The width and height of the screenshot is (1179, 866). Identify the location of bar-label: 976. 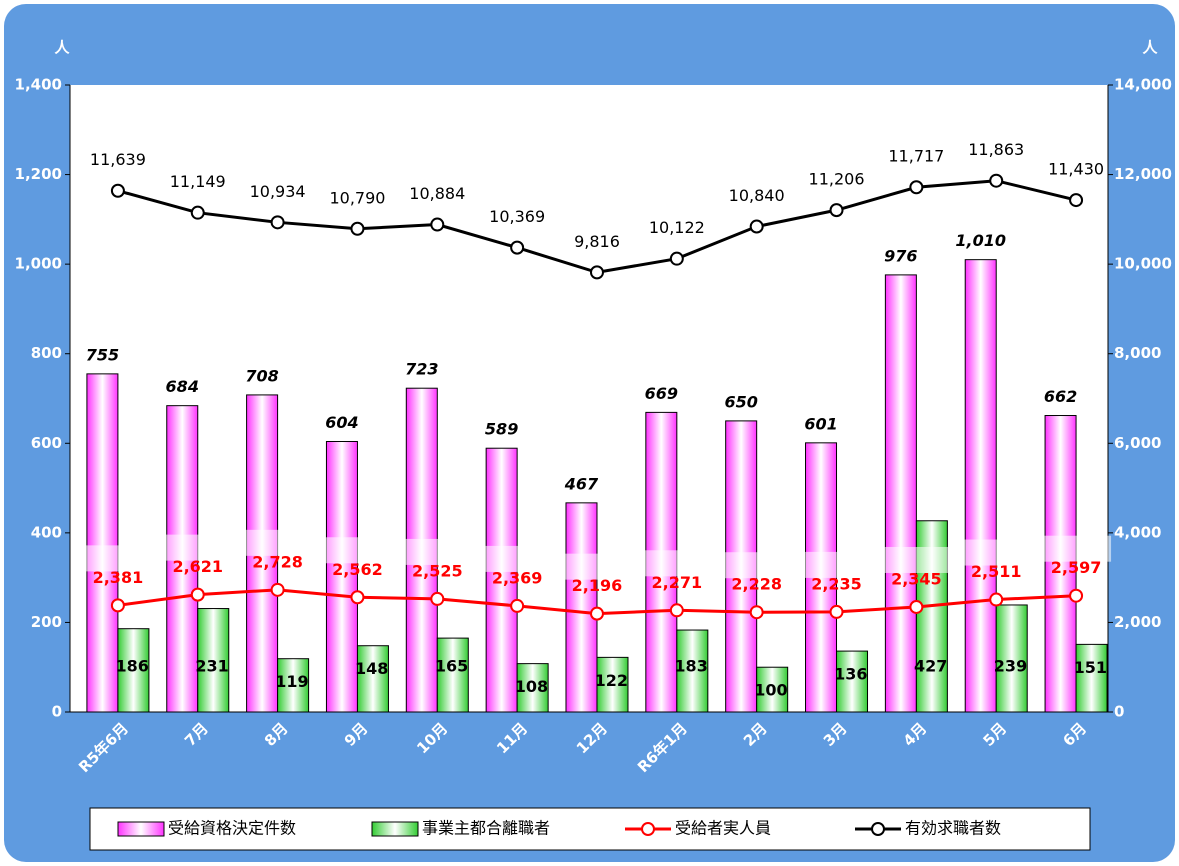
(900, 255).